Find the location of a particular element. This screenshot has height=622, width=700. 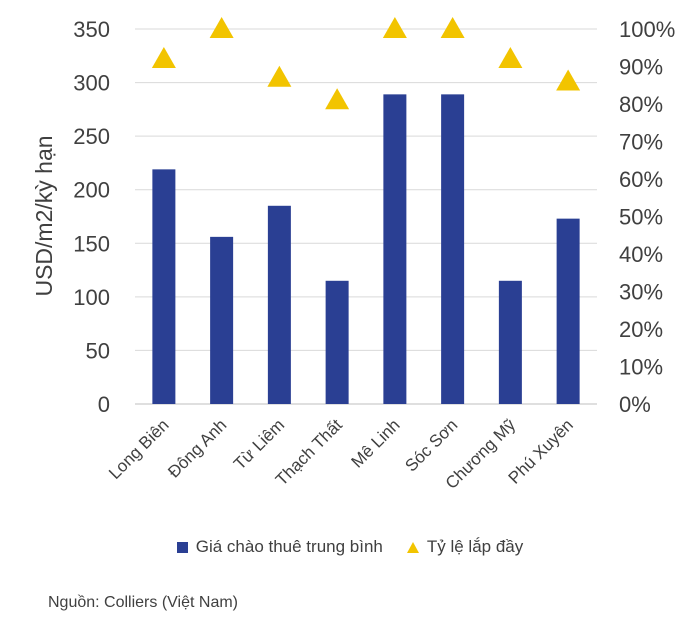

y2-tick-label: 60% is located at coordinates (641, 179).